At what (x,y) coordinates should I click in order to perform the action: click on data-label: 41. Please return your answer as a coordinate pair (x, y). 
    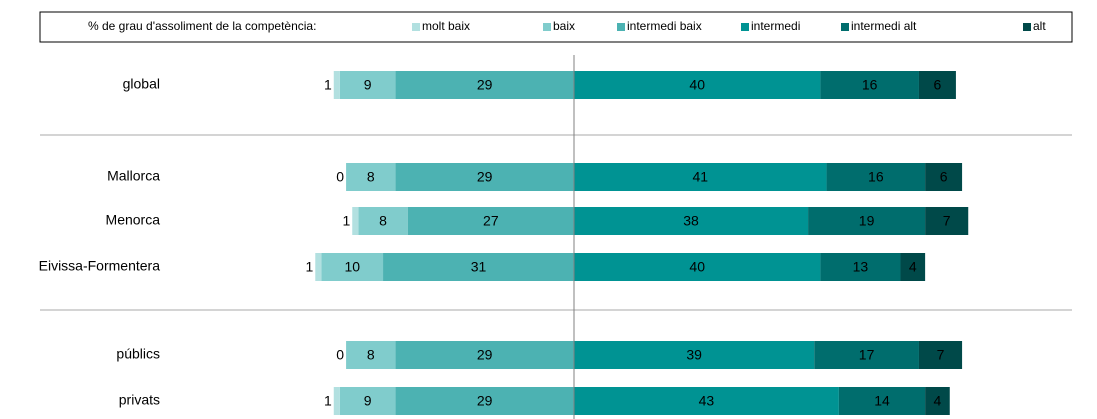
    Looking at the image, I should click on (700, 177).